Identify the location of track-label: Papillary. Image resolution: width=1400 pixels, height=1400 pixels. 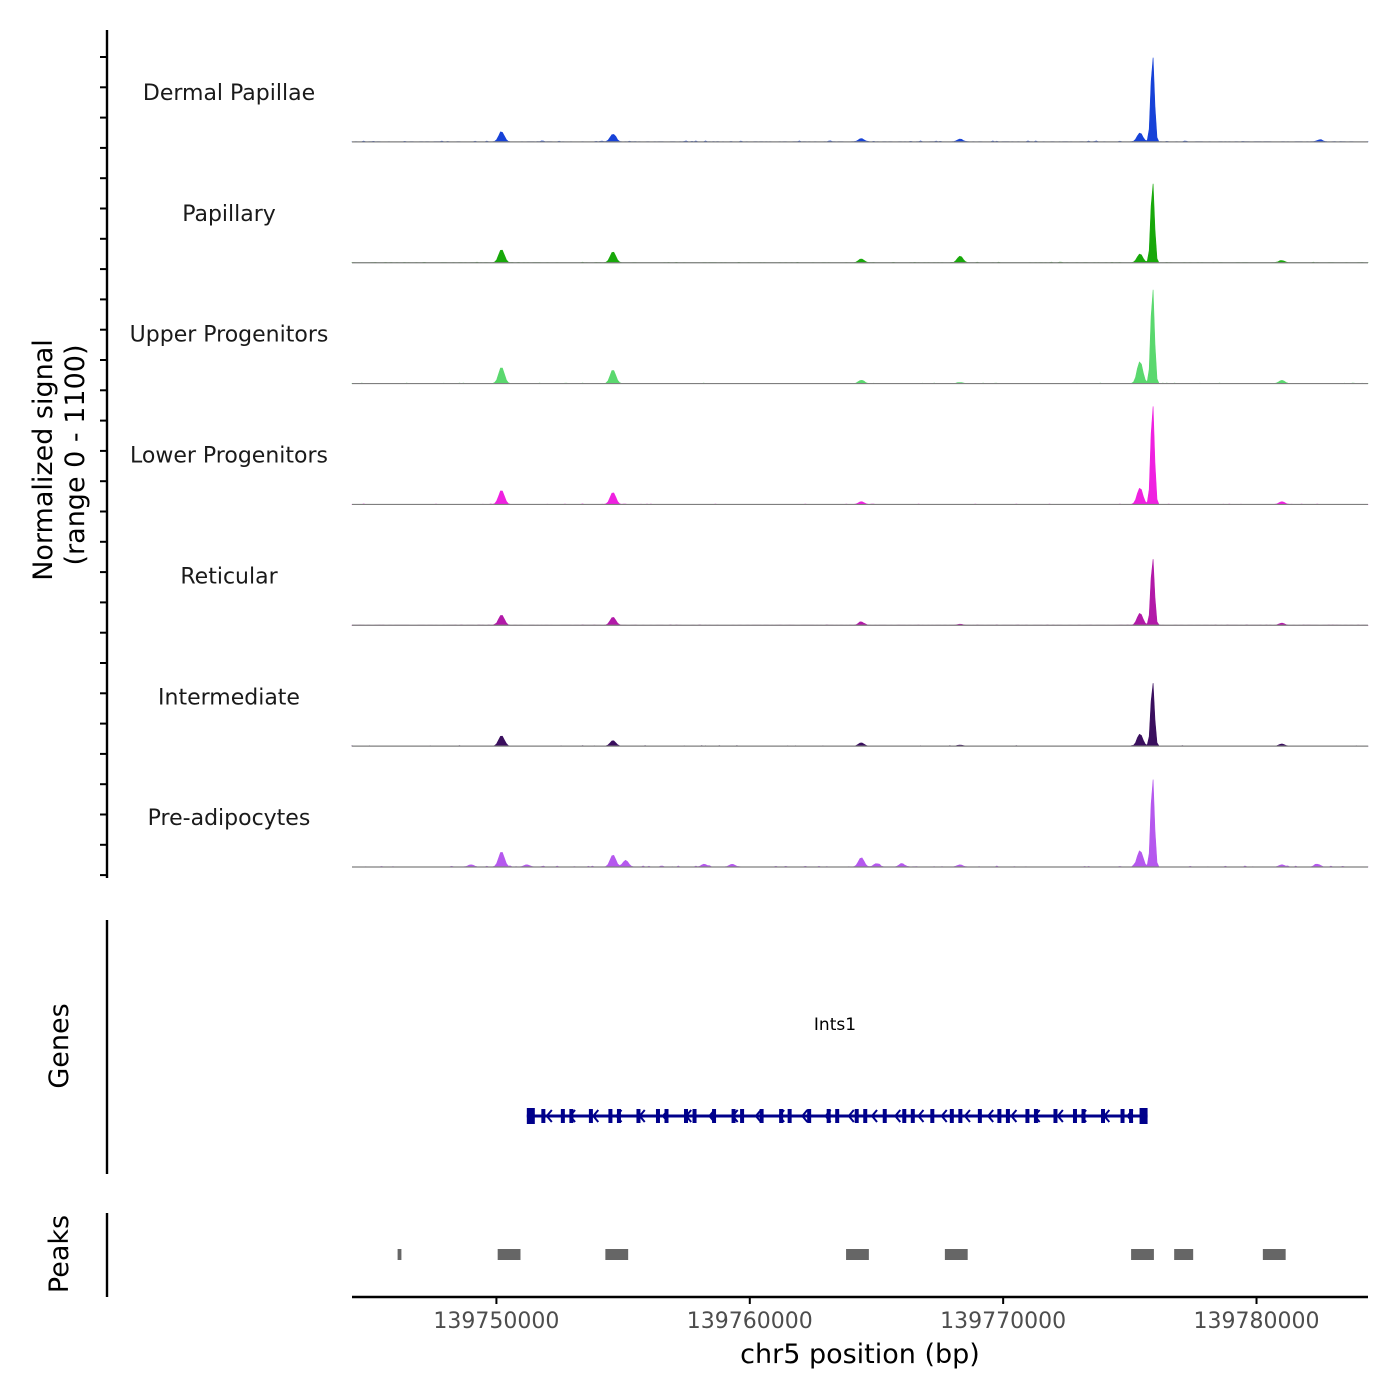
(229, 214).